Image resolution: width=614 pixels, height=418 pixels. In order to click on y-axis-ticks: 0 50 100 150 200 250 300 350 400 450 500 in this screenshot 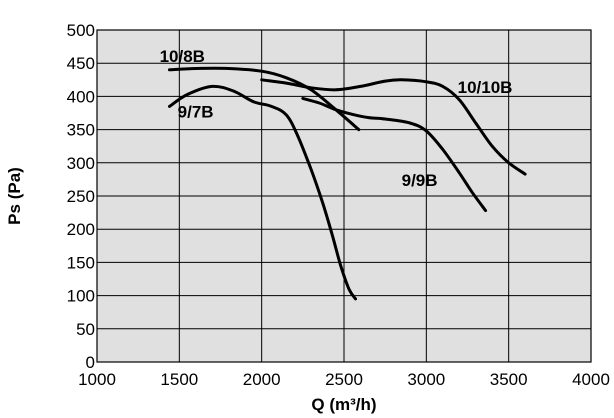, I will do `click(81, 196)`.